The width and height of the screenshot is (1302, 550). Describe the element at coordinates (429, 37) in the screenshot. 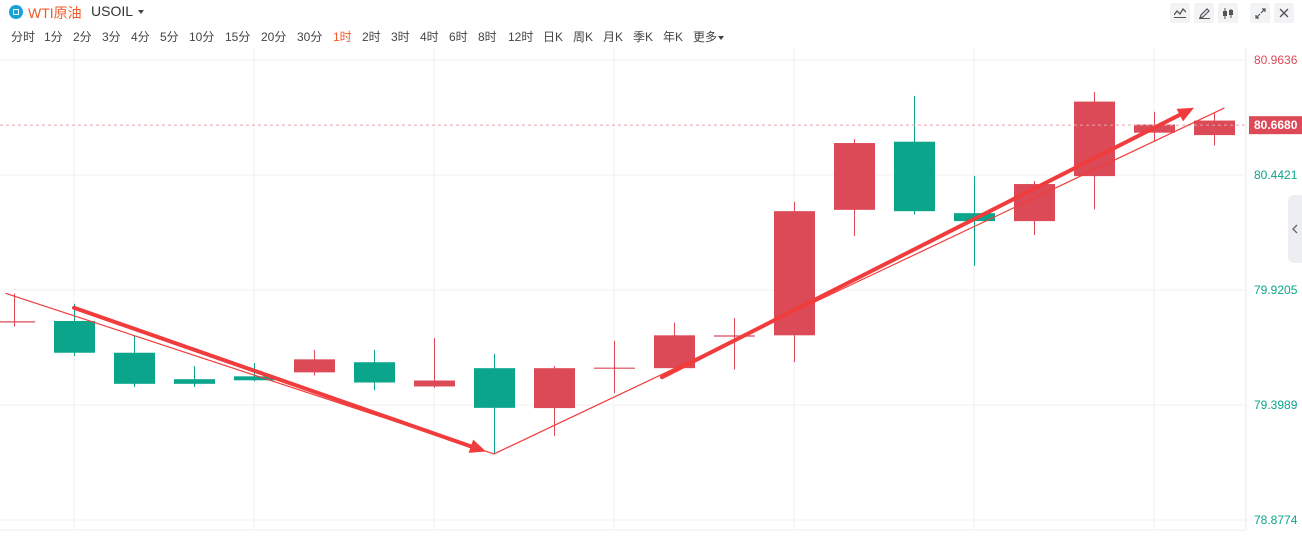

I see `period-tab: 4时` at that location.